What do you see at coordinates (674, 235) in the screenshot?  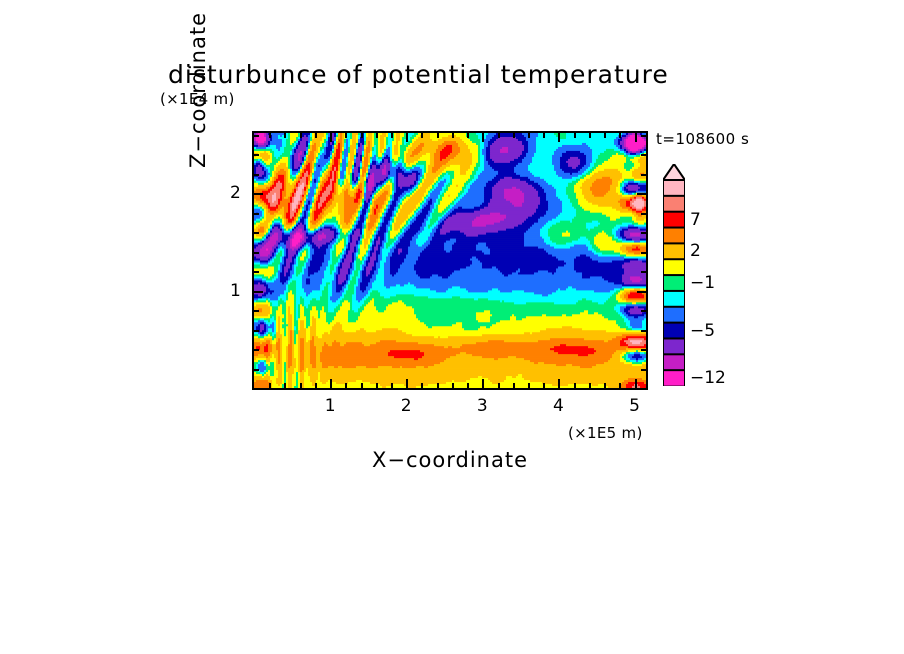 I see `colorbar-band-orange` at bounding box center [674, 235].